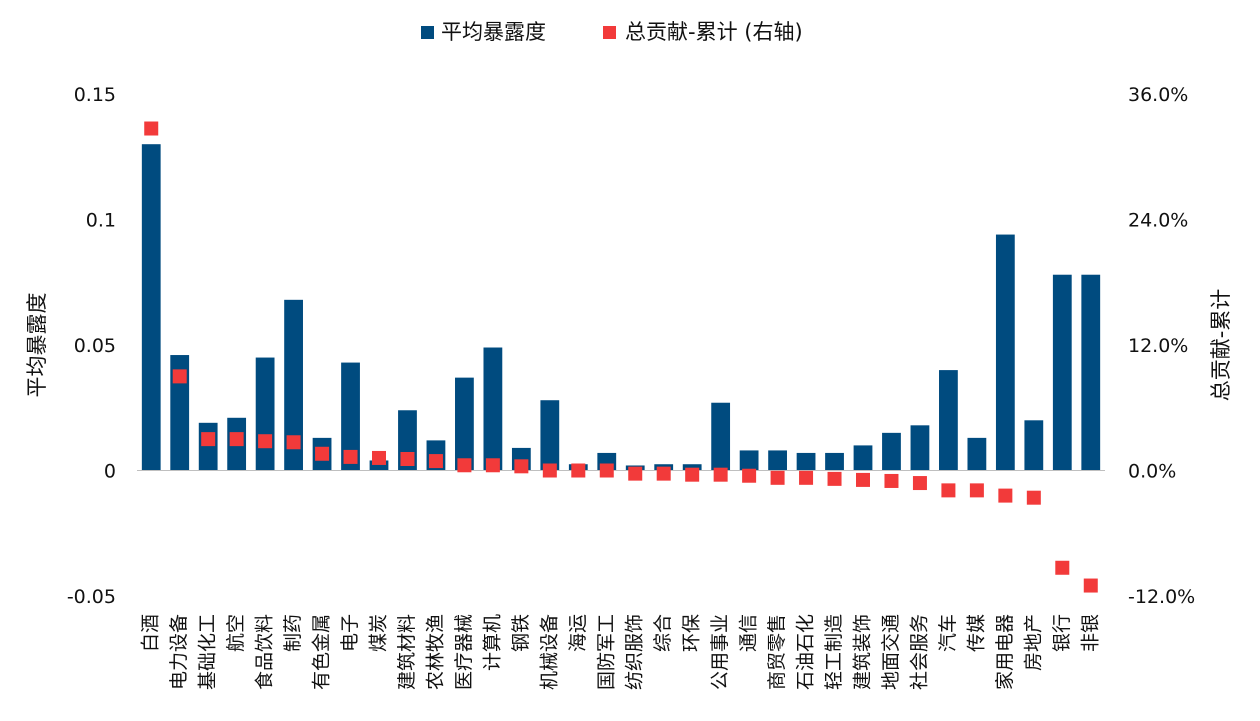  What do you see at coordinates (578, 633) in the screenshot?
I see `category-label: 海运` at bounding box center [578, 633].